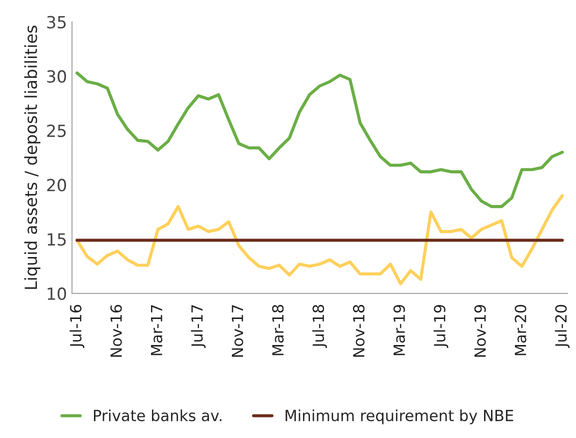 This screenshot has width=576, height=438. Describe the element at coordinates (57, 293) in the screenshot. I see `y-tick-label: 10` at that location.